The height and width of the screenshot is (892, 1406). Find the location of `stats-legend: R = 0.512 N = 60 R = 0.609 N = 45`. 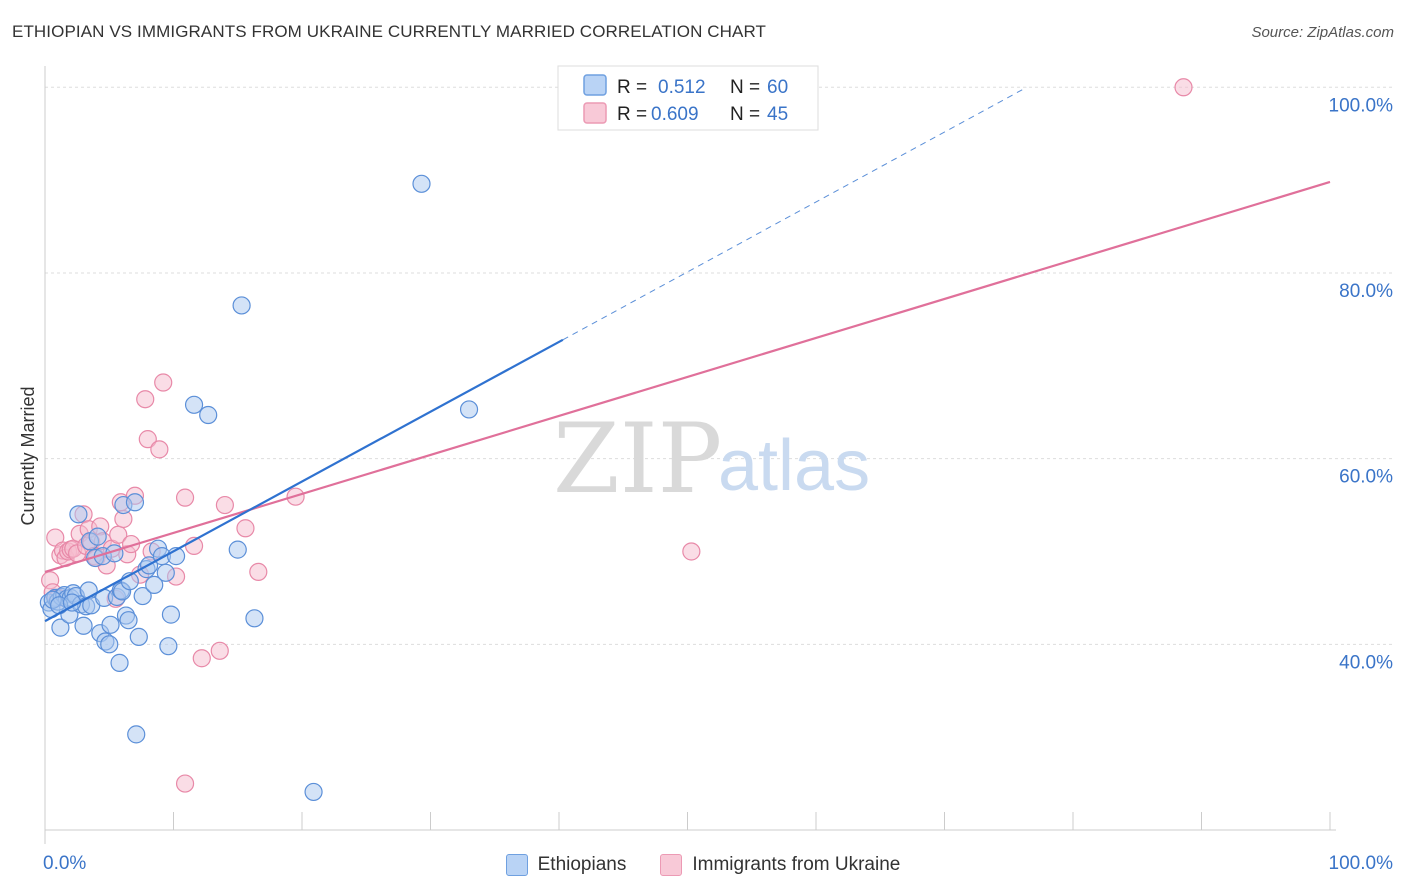

stats-legend: R = 0.512 N = 60 R = 0.609 N = 45 is located at coordinates (688, 98).